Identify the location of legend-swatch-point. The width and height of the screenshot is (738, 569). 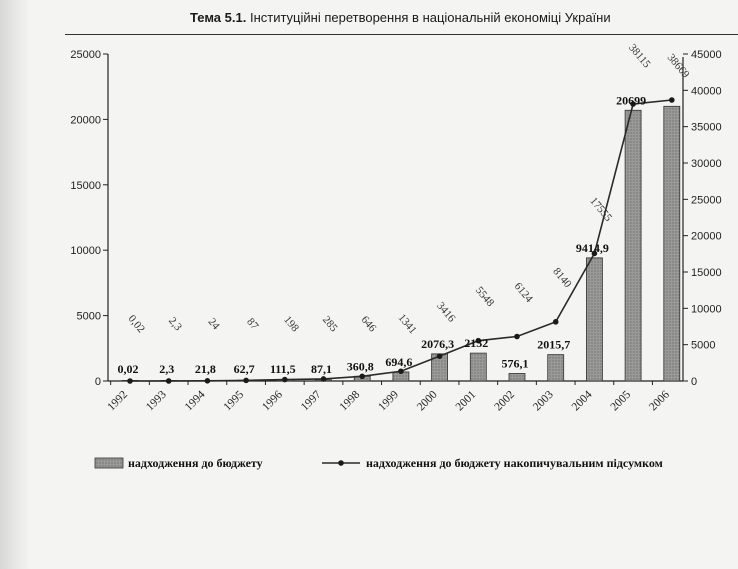
(341, 463).